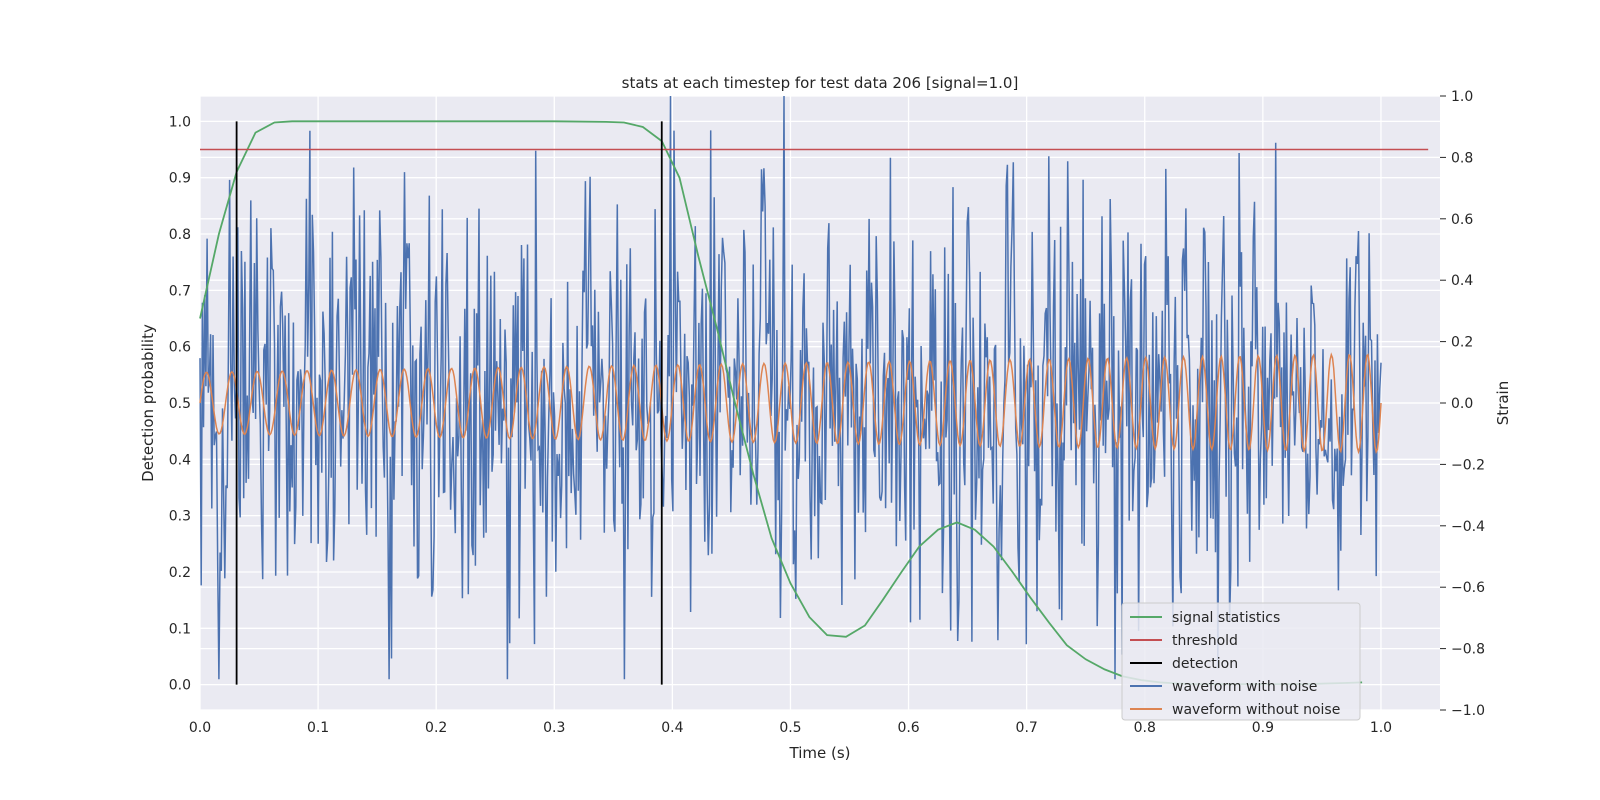 Image resolution: width=1600 pixels, height=800 pixels. What do you see at coordinates (672, 728) in the screenshot?
I see `x-tick-label: 0.4` at bounding box center [672, 728].